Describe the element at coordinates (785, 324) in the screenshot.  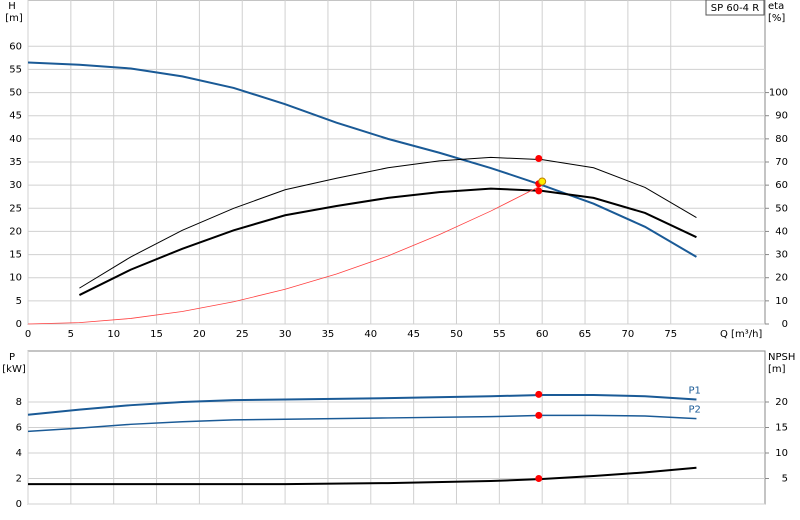
I see `y2-tick-label: 0` at that location.